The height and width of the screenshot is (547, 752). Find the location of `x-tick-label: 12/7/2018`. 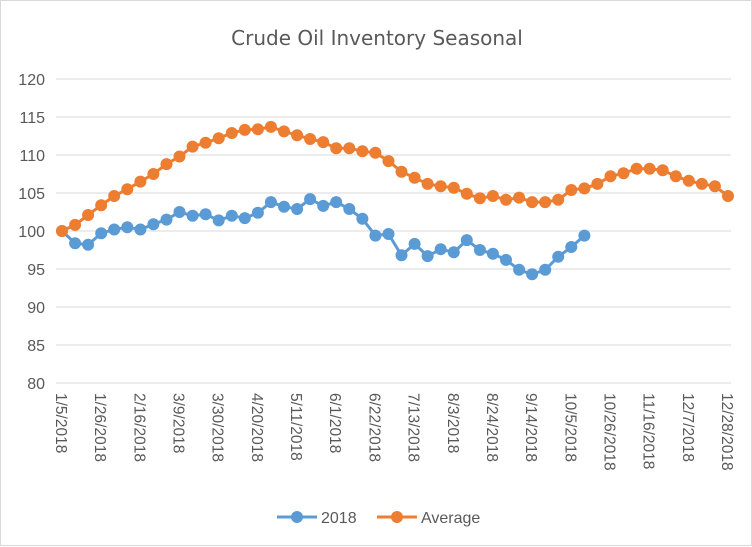

x-tick-label: 12/7/2018 is located at coordinates (687, 427).